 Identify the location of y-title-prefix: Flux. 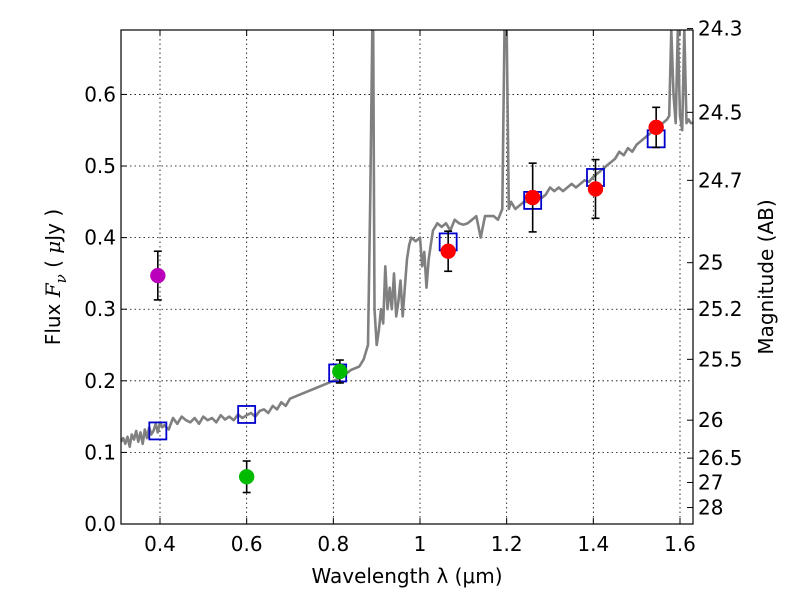
(53, 321).